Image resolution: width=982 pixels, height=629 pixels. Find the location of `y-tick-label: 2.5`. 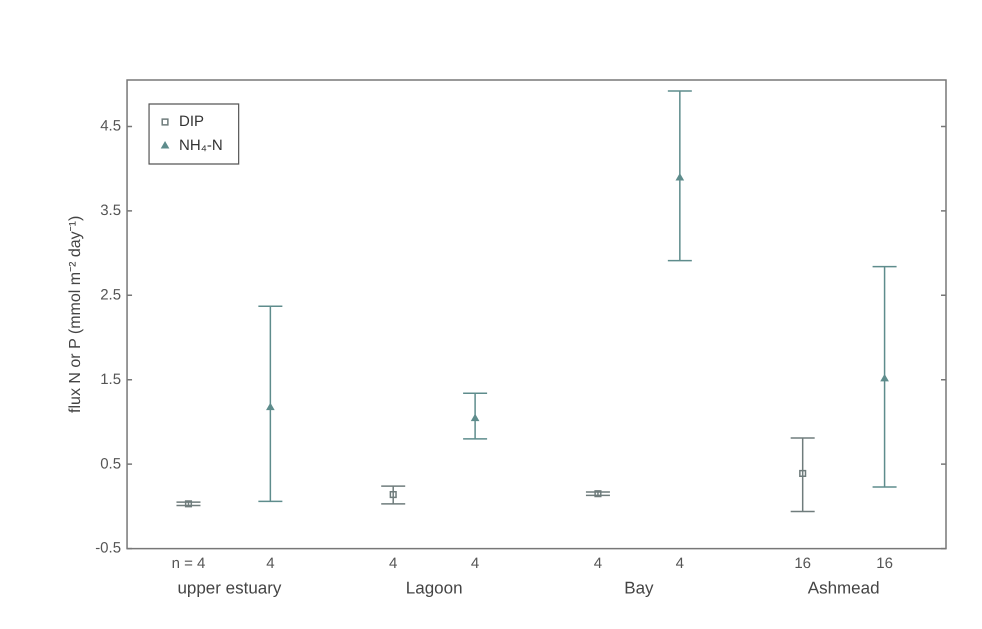

y-tick-label: 2.5 is located at coordinates (111, 295).